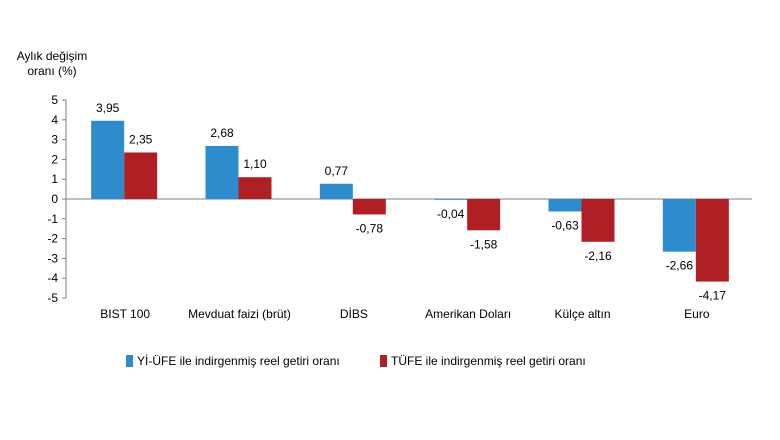 The width and height of the screenshot is (780, 440). I want to click on legend-item-tufe: TÜFE ile indirgenmiş reel getiri oranı, so click(483, 361).